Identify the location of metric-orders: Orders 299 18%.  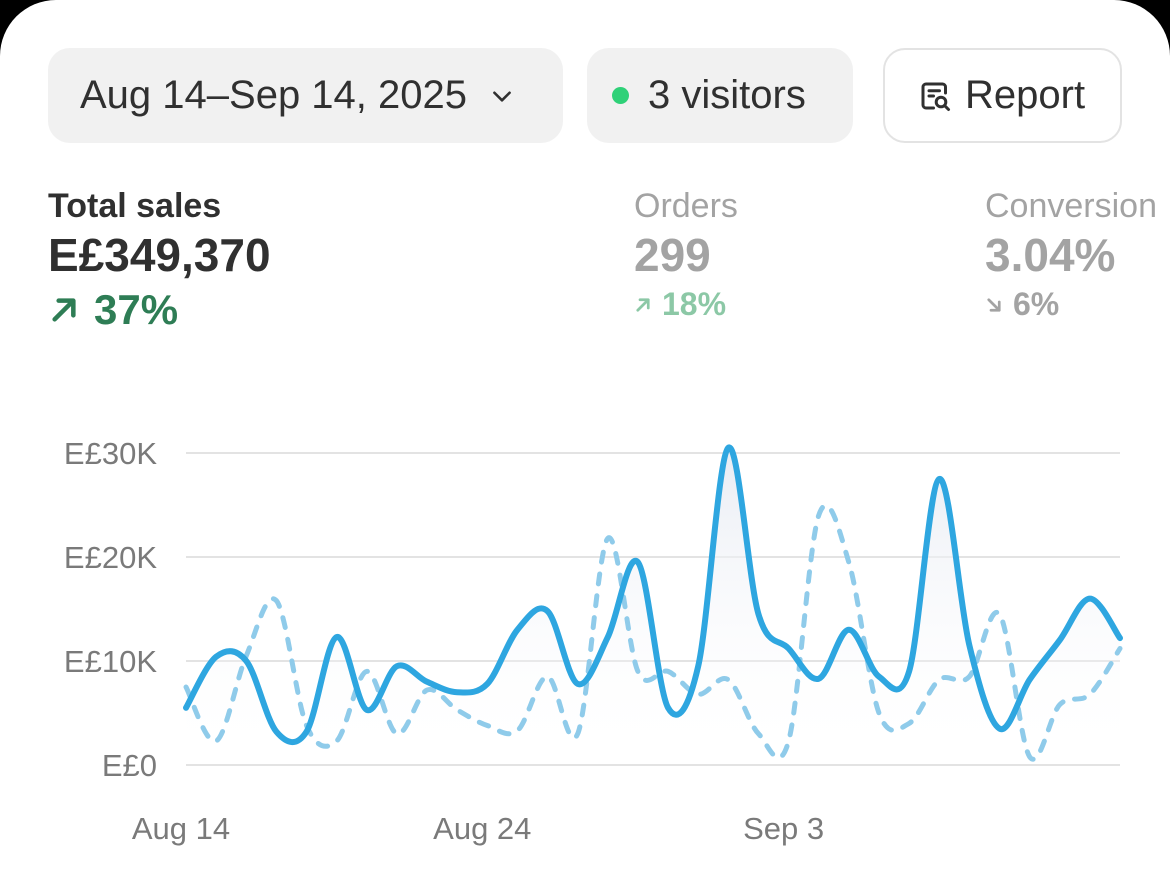
(686, 254).